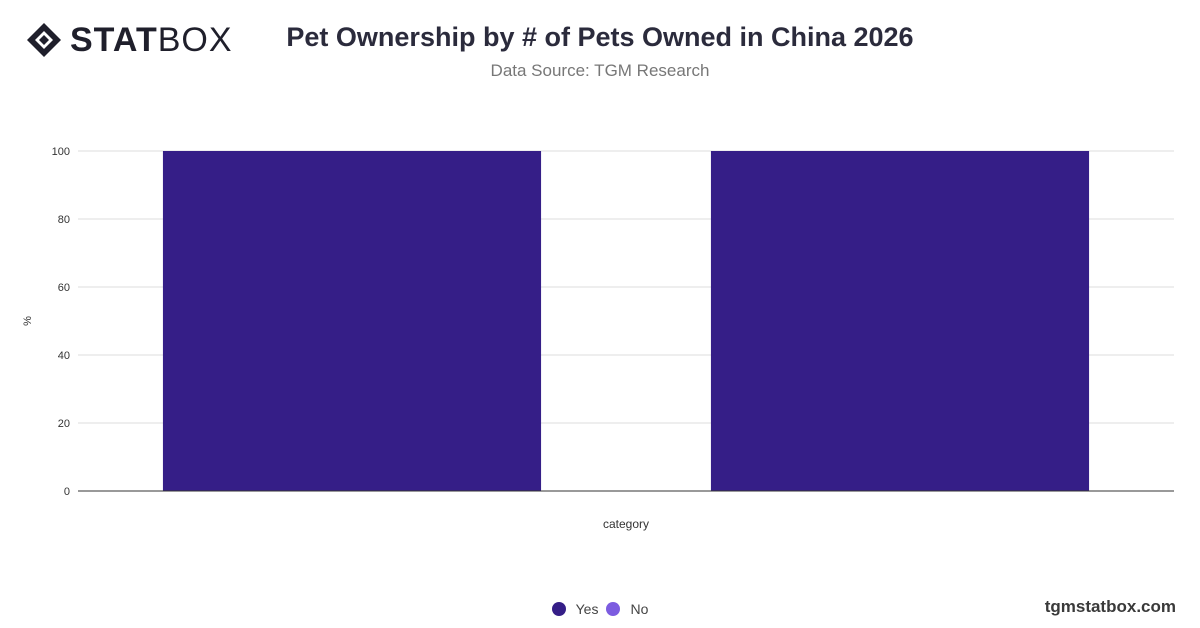 This screenshot has height=628, width=1200. I want to click on source-site: tgmstatbox.com, so click(1110, 606).